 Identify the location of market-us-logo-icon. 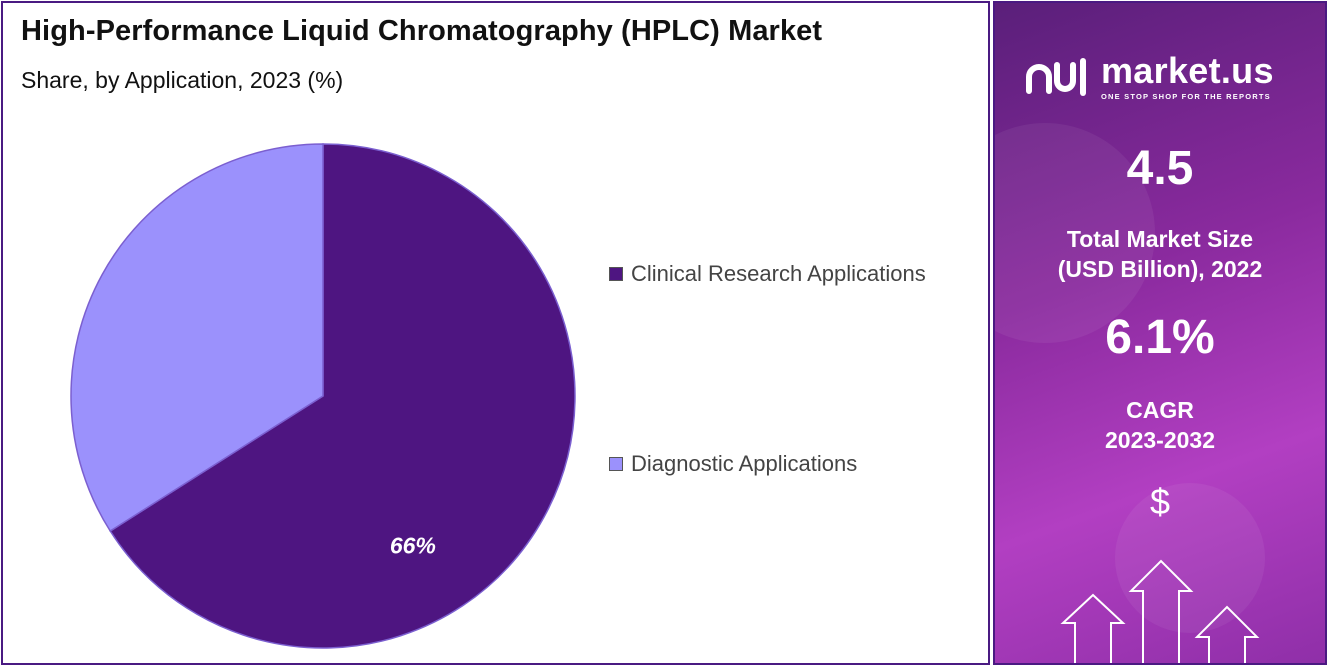
(1056, 77).